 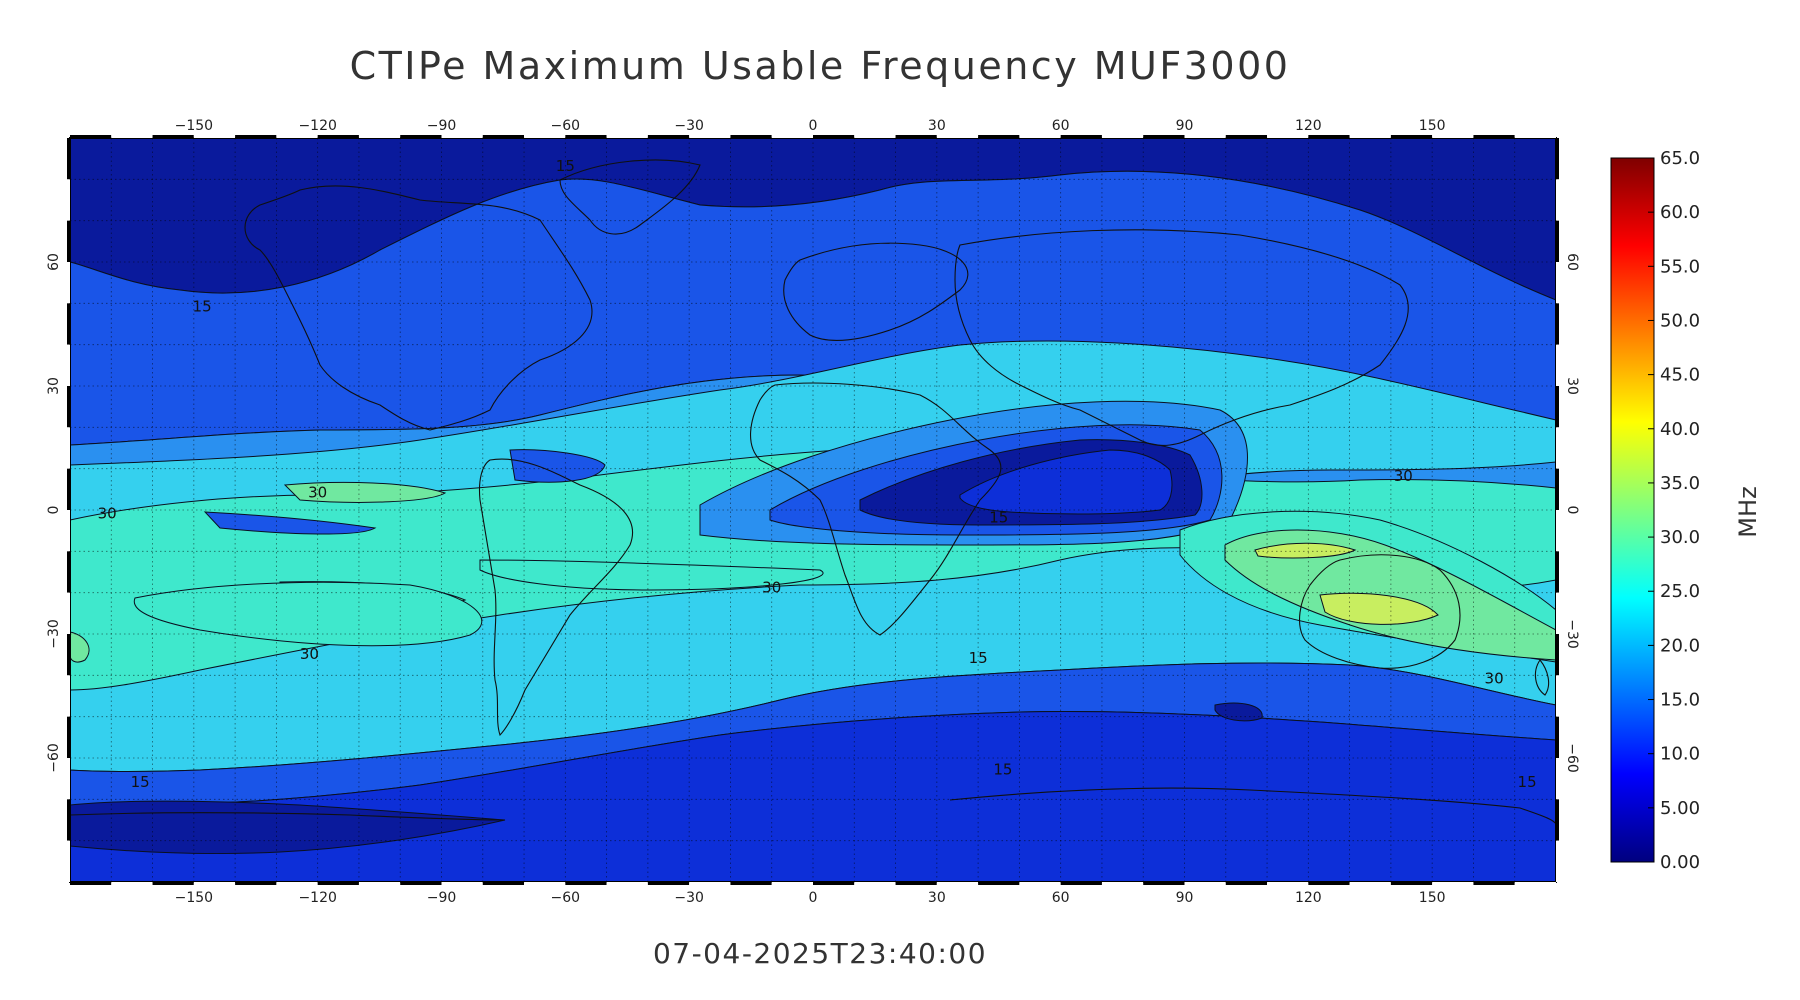 What do you see at coordinates (442, 898) in the screenshot?
I see `lon-tick-label-bottom: −90` at bounding box center [442, 898].